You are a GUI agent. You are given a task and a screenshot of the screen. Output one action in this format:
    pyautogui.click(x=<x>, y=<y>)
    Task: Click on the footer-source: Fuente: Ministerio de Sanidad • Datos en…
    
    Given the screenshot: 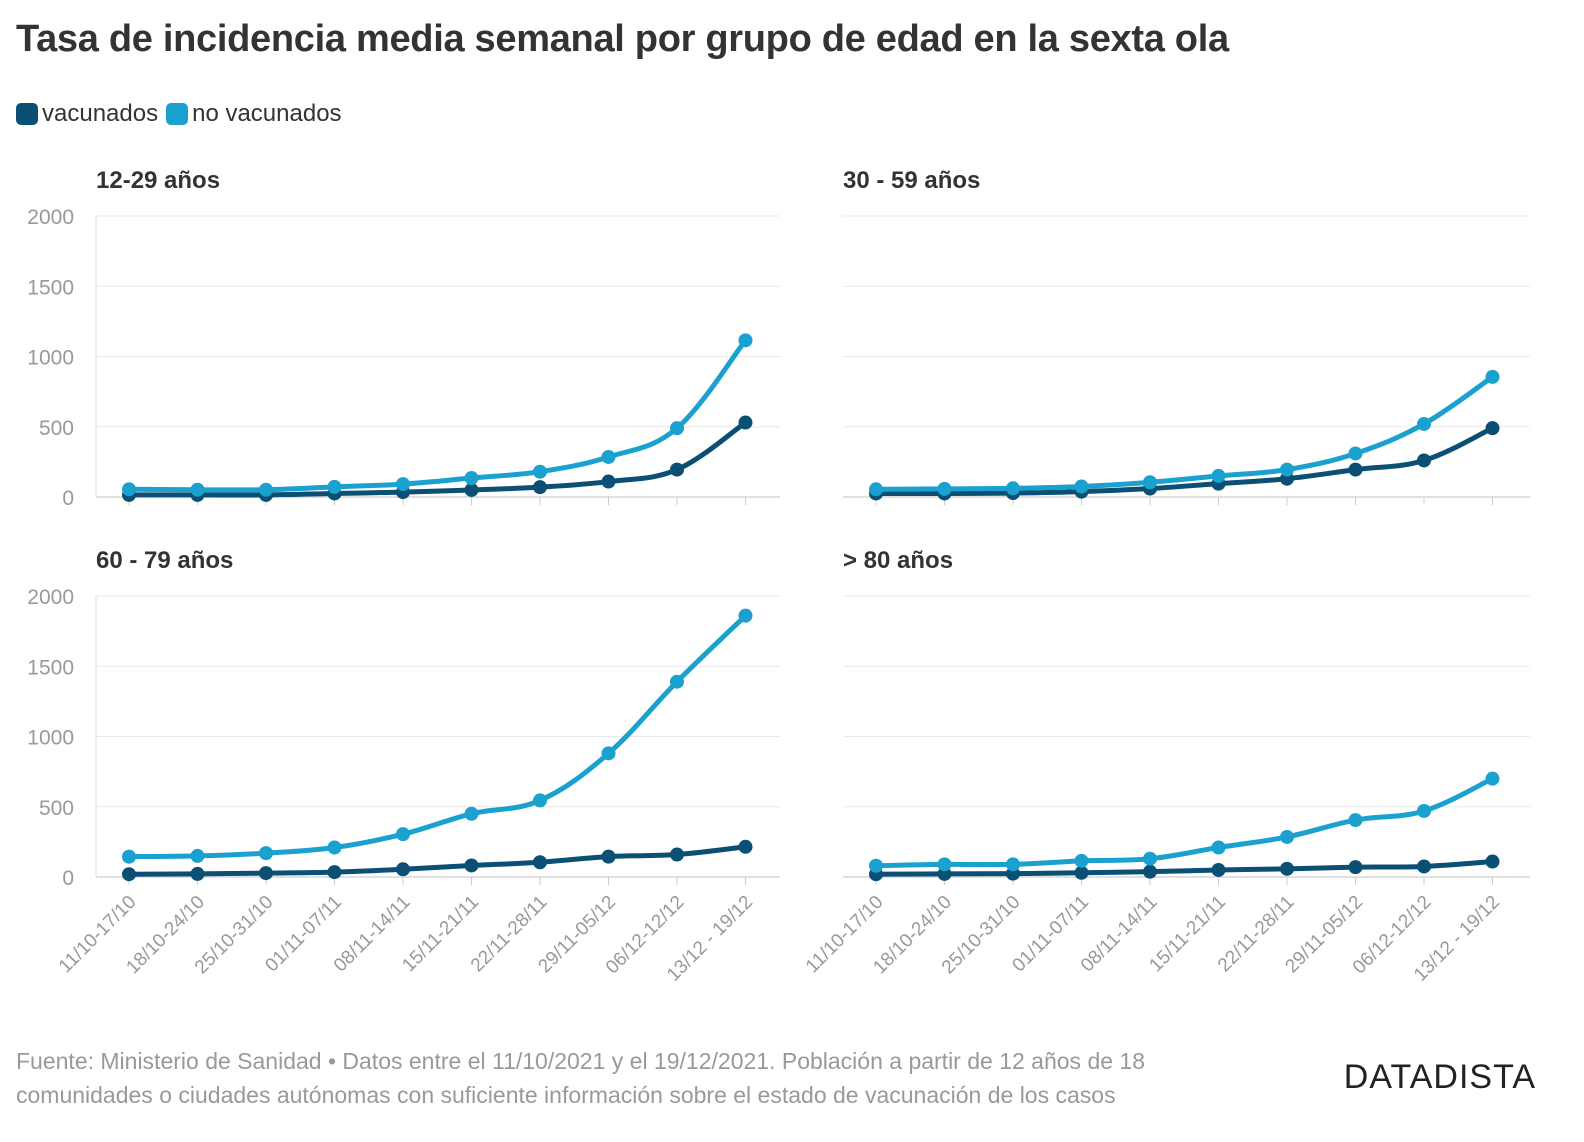 What is the action you would take?
    pyautogui.click(x=661, y=1078)
    